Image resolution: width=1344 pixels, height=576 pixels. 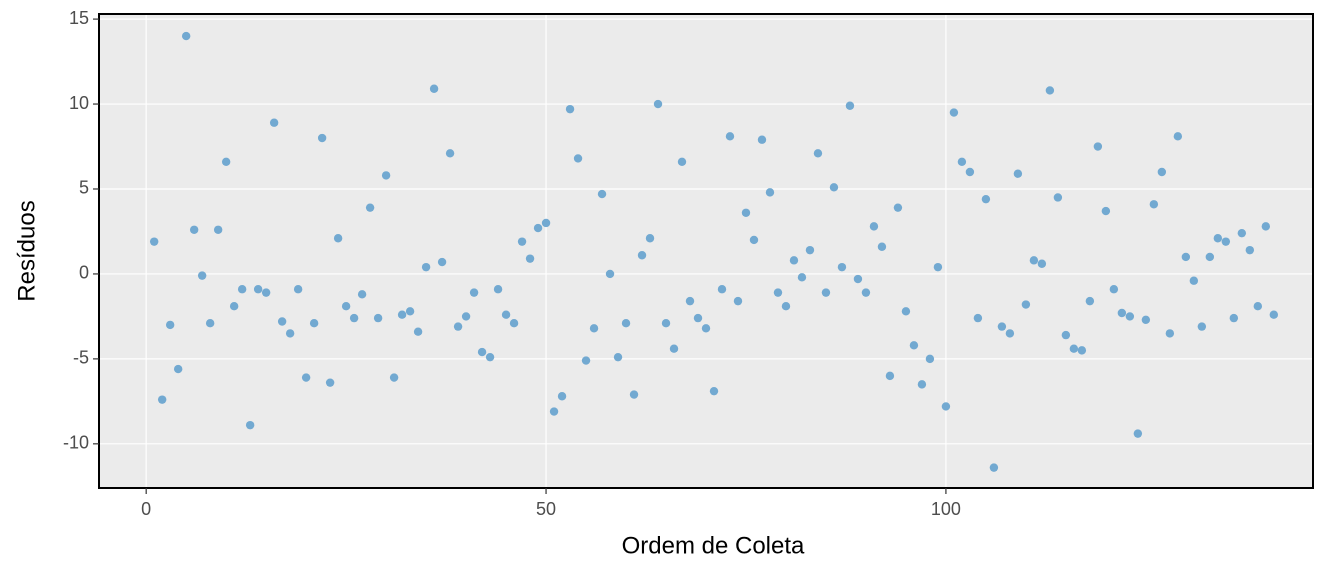 What do you see at coordinates (546, 509) in the screenshot?
I see `x-tick-label: 50` at bounding box center [546, 509].